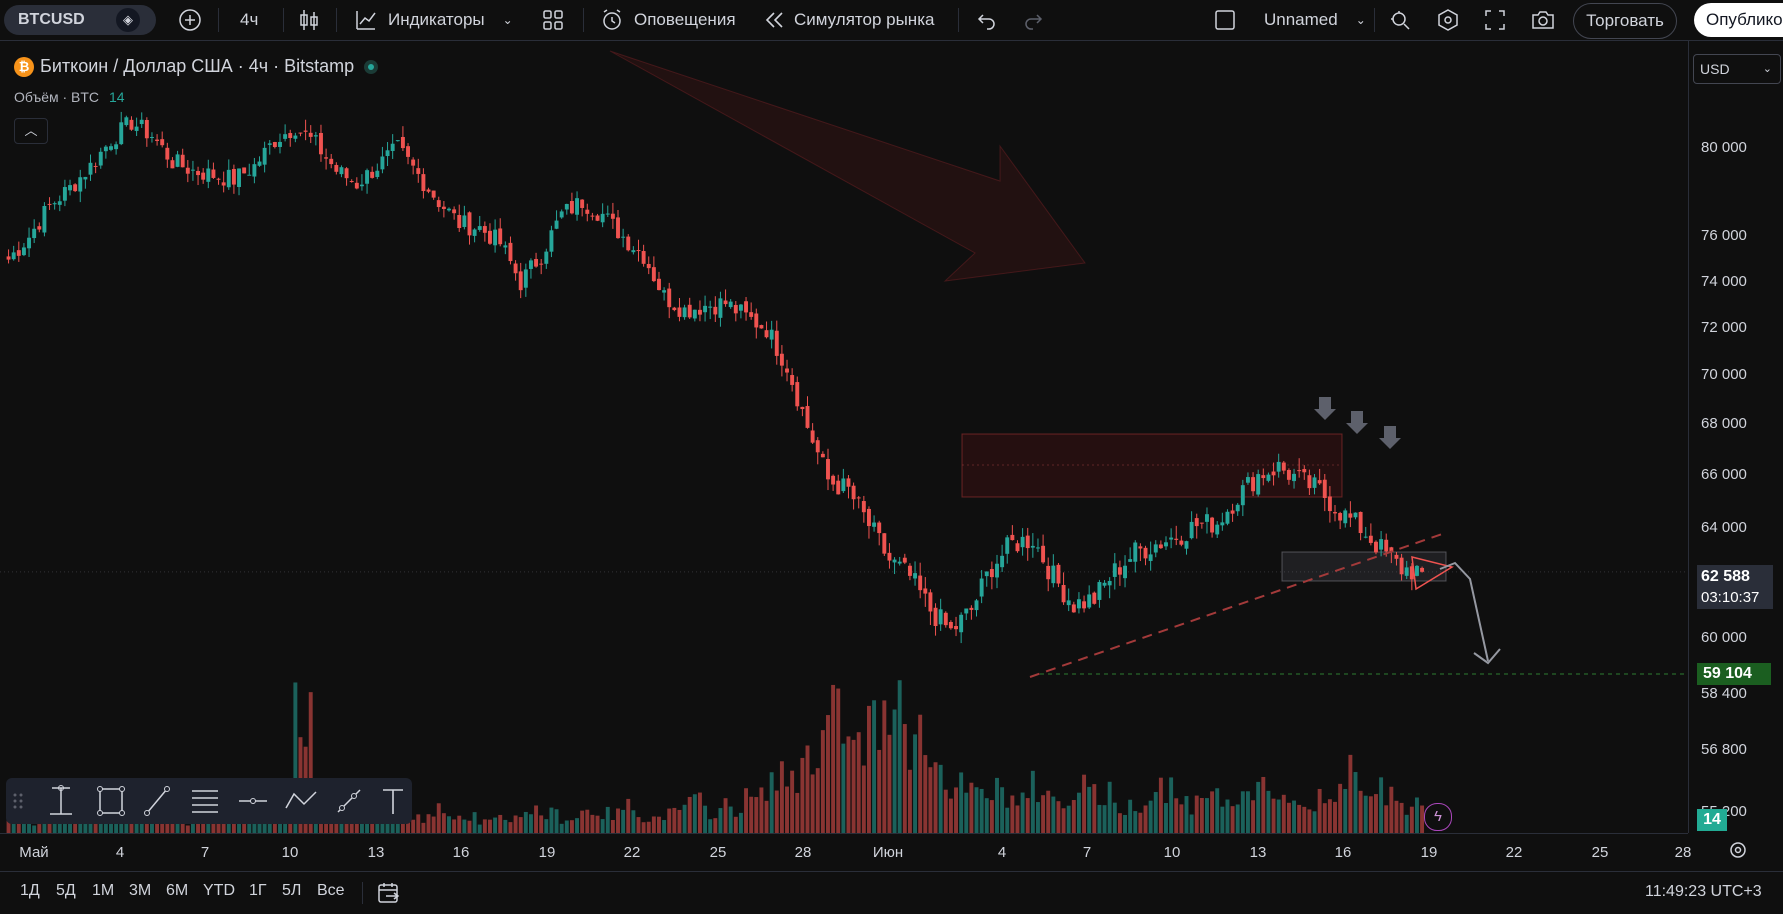  What do you see at coordinates (1703, 891) in the screenshot?
I see `clock: 11:49:23 UTC+3` at bounding box center [1703, 891].